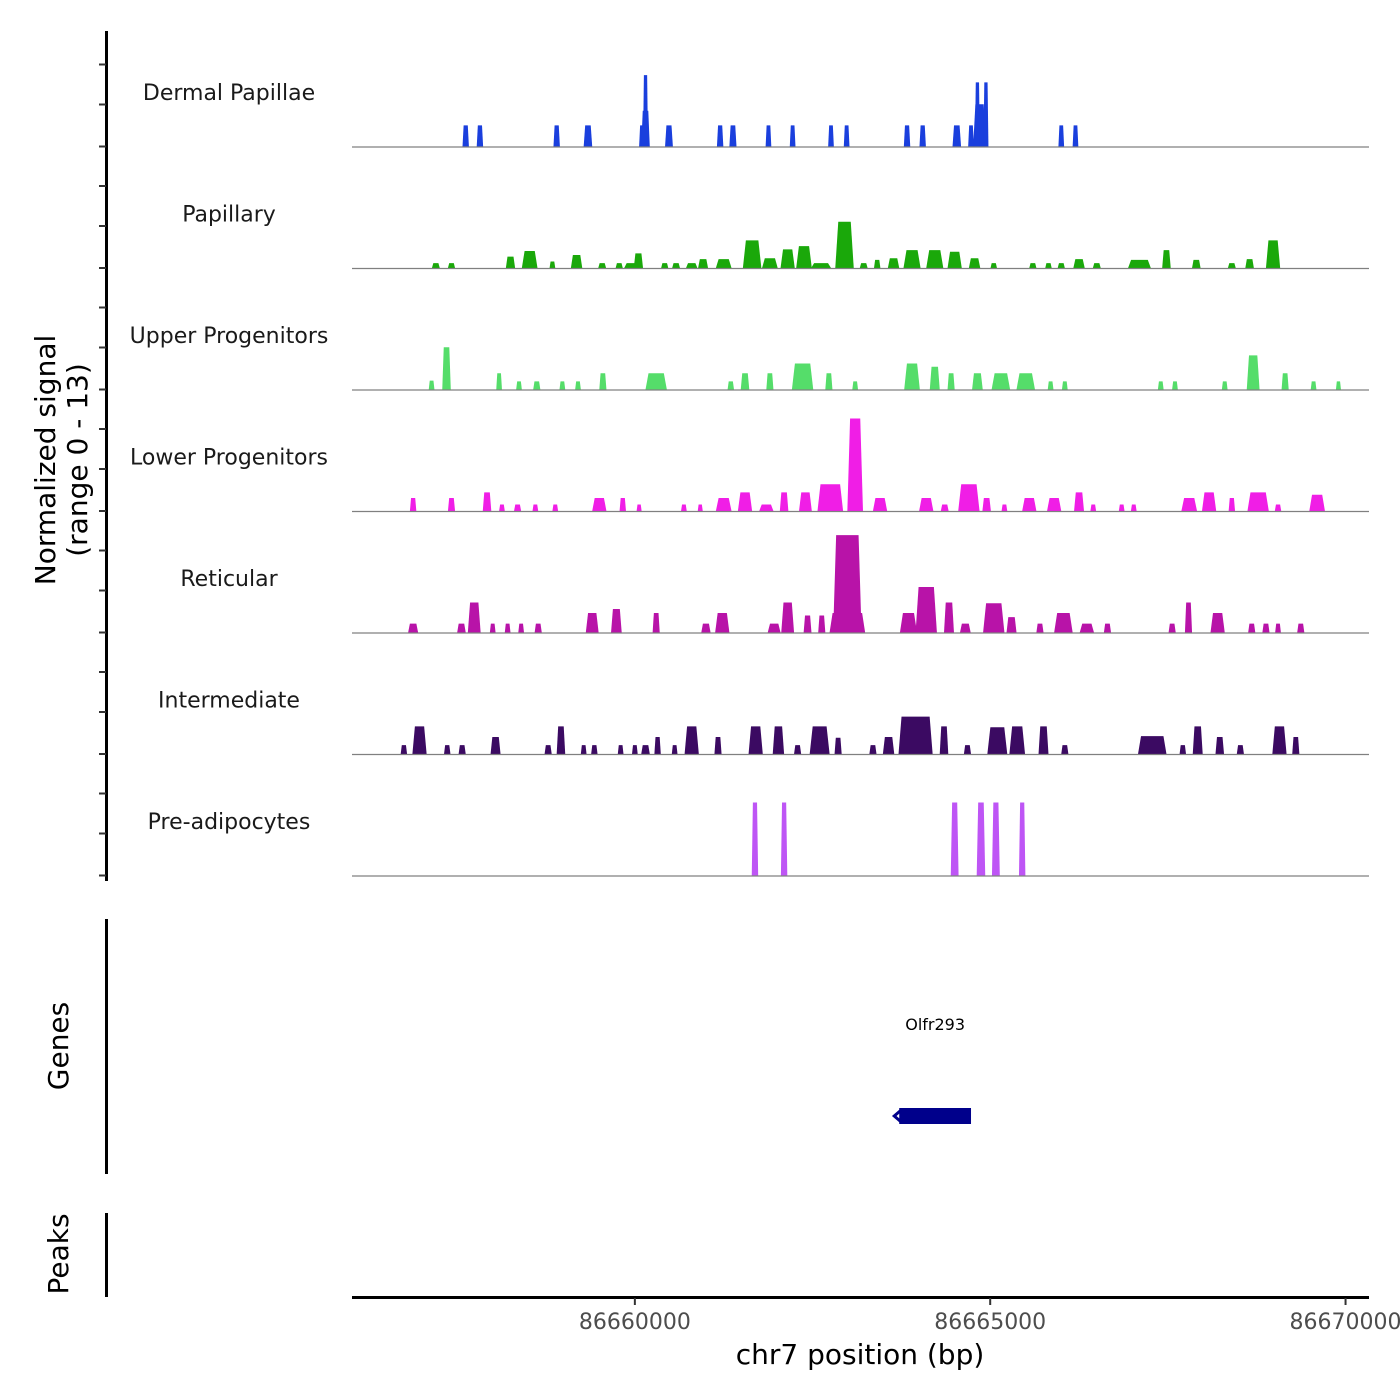 Image resolution: width=1400 pixels, height=1400 pixels. Describe the element at coordinates (77, 460) in the screenshot. I see `y-axis-title-line2: (range 0 - 13)` at that location.